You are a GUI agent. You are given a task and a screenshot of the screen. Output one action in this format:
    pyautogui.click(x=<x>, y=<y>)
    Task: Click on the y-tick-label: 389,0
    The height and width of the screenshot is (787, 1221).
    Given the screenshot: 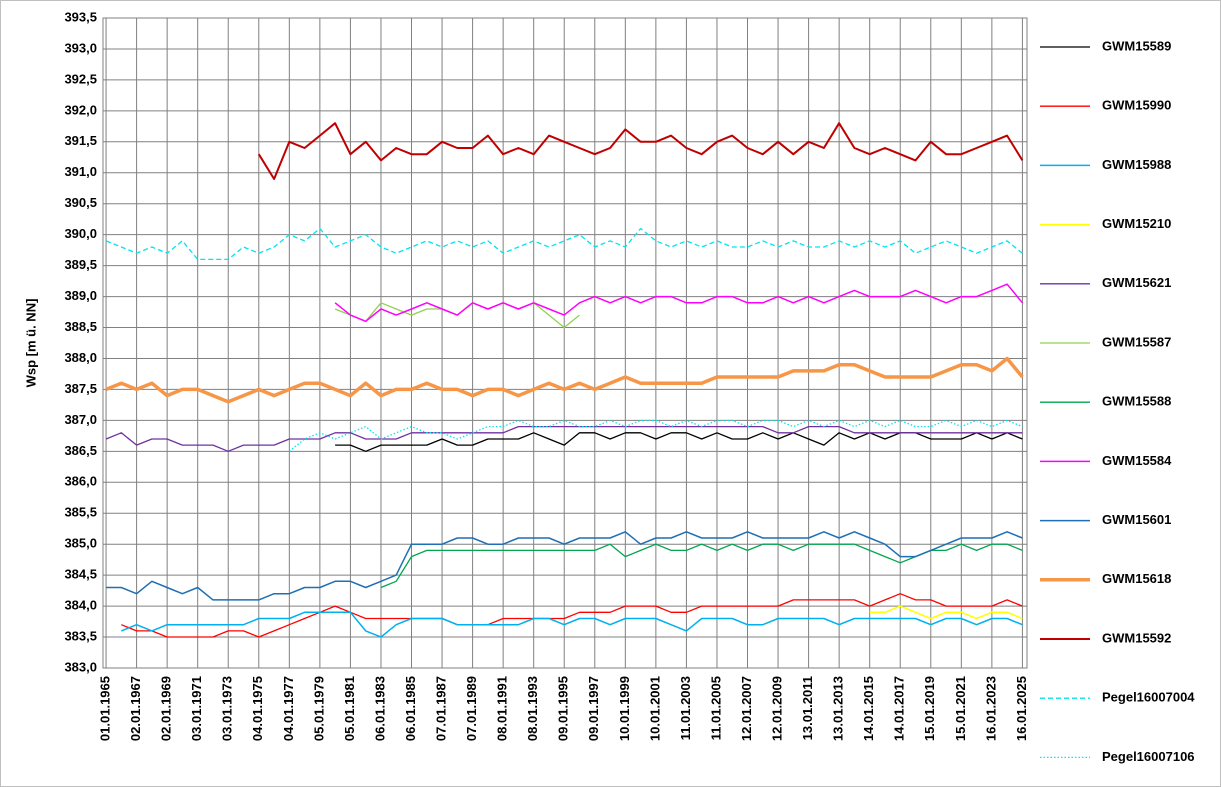 What is the action you would take?
    pyautogui.click(x=80, y=295)
    